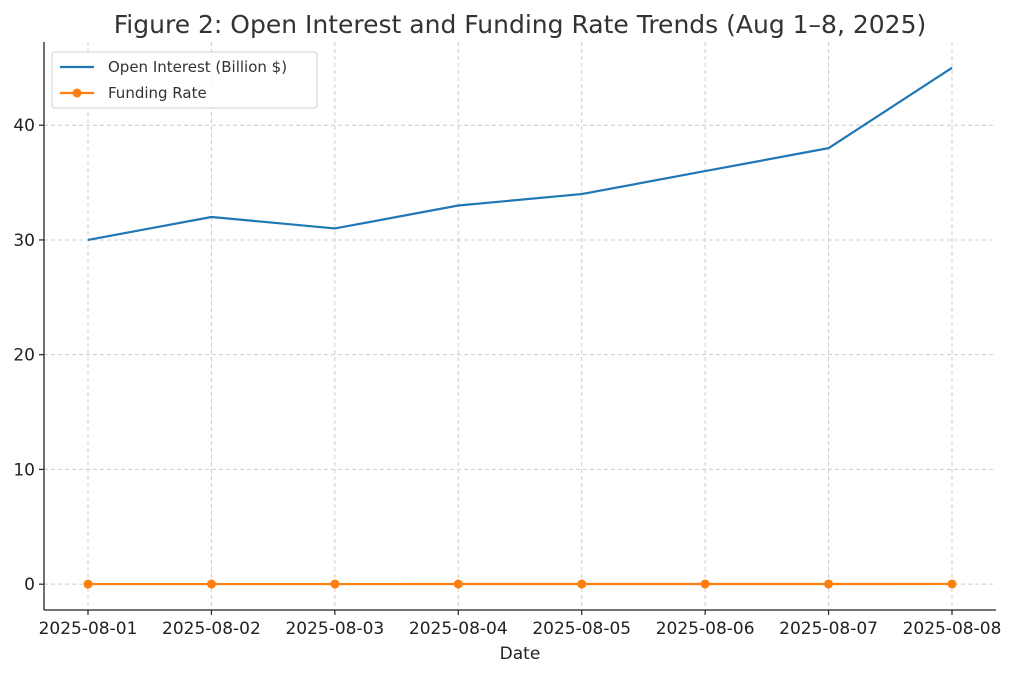 Image resolution: width=1024 pixels, height=676 pixels. What do you see at coordinates (24, 241) in the screenshot?
I see `y-tick-label: 30` at bounding box center [24, 241].